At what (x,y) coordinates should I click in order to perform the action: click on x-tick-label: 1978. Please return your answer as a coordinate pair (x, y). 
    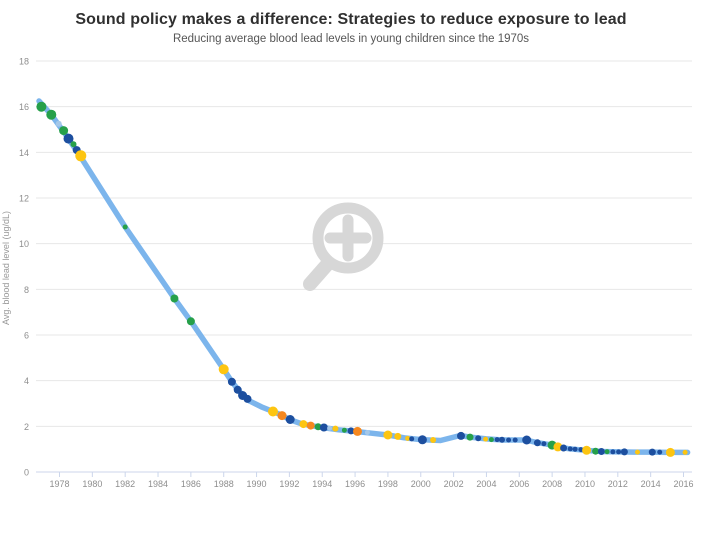
    Looking at the image, I should click on (59, 484).